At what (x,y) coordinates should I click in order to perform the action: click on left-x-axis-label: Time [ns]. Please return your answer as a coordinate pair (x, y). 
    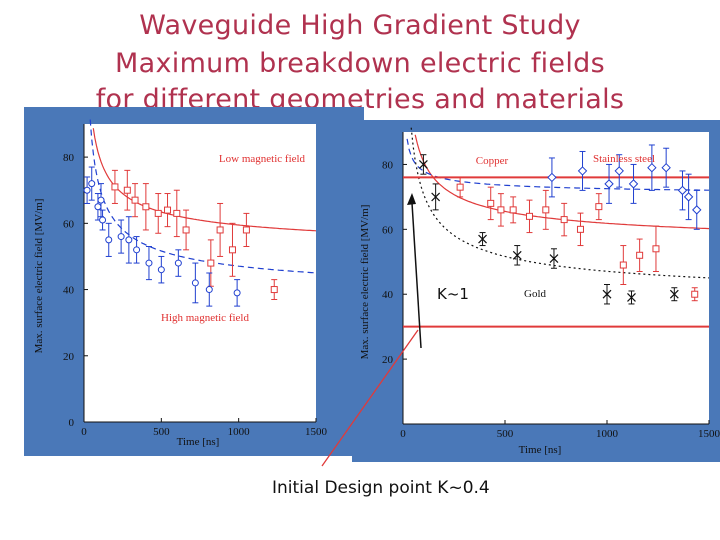
    Looking at the image, I should click on (198, 442).